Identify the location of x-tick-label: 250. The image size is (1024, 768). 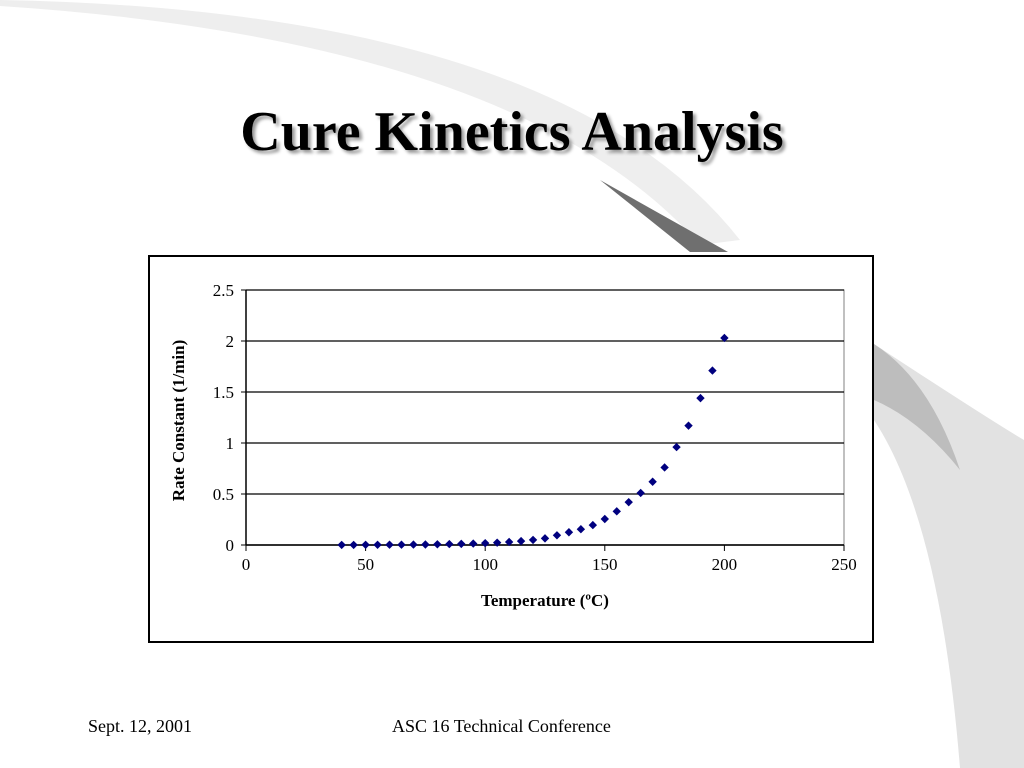
(844, 564).